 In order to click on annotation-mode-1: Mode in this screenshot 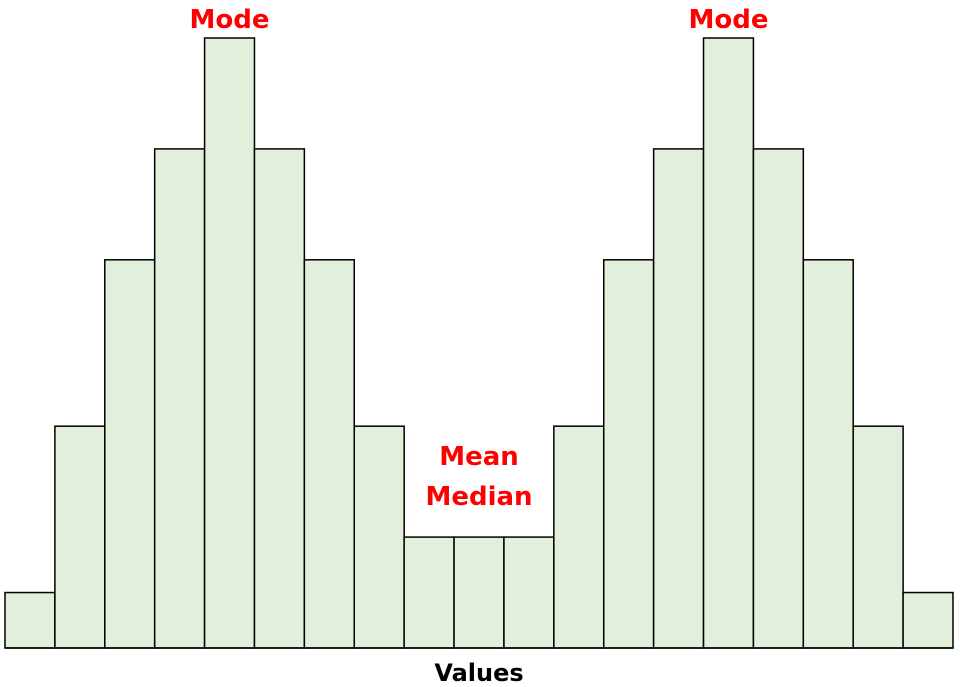, I will do `click(728, 20)`.